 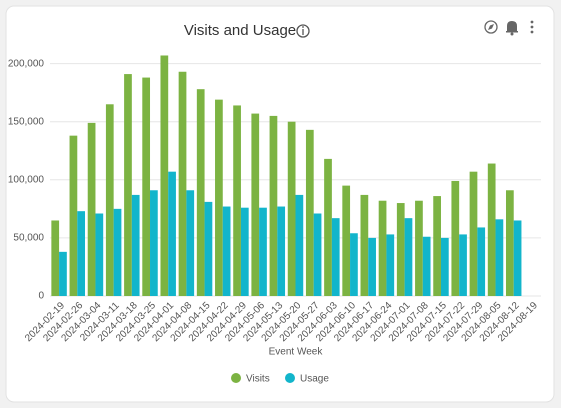 What do you see at coordinates (28, 238) in the screenshot?
I see `y-tick-label: 50,000` at bounding box center [28, 238].